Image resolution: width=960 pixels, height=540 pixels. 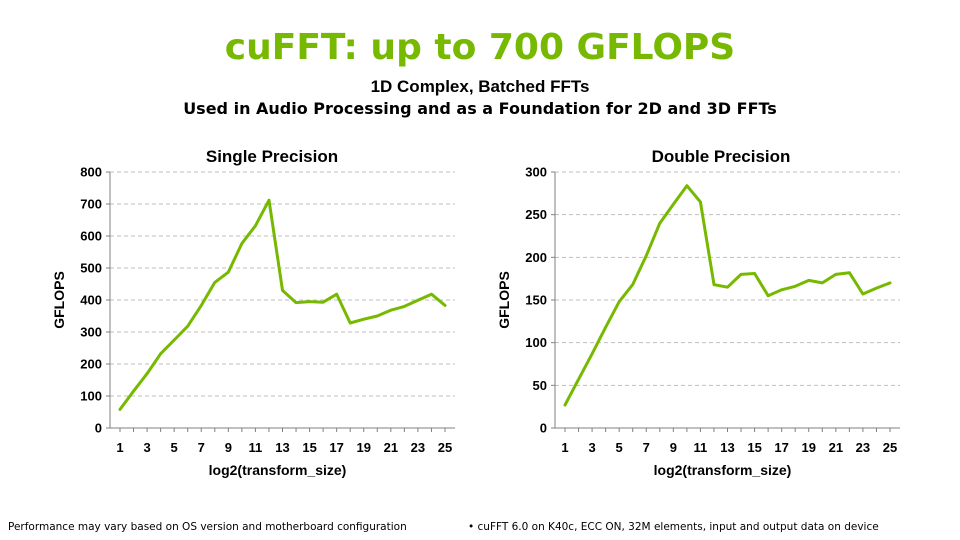 I want to click on x-tick-label: 15, so click(x=309, y=447).